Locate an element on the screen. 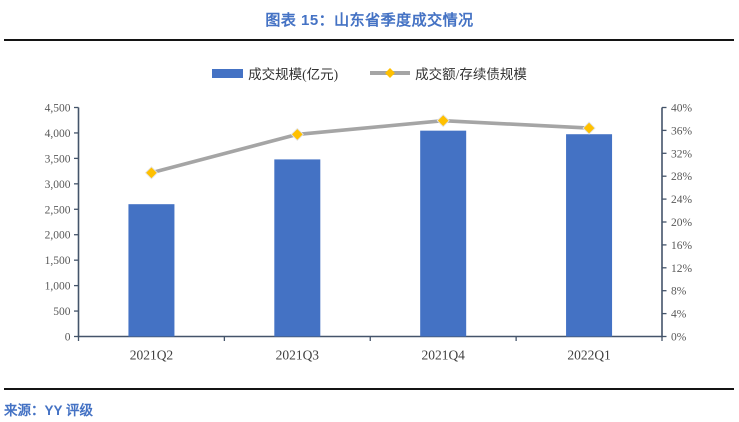  right-axis-tick-label: 4% is located at coordinates (679, 315).